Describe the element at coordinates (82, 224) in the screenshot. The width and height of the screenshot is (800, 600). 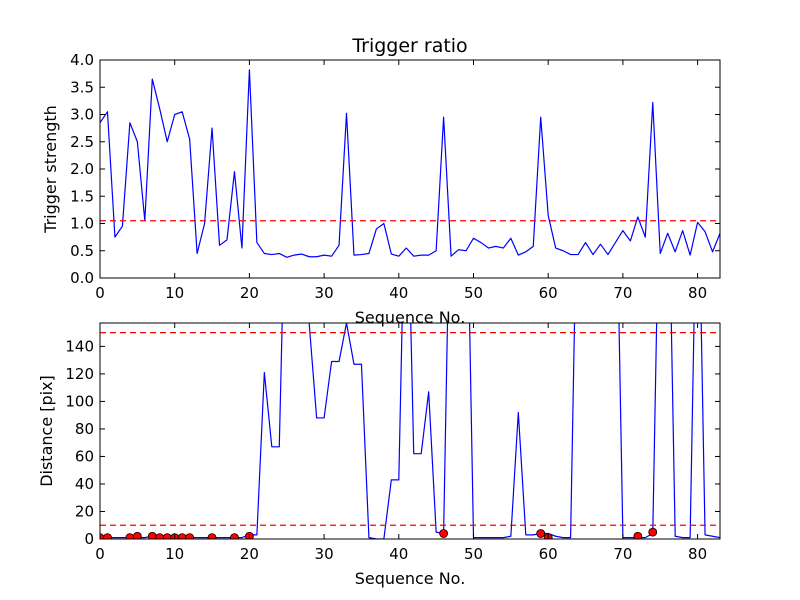
I see `y-tick-label: 1.0` at that location.